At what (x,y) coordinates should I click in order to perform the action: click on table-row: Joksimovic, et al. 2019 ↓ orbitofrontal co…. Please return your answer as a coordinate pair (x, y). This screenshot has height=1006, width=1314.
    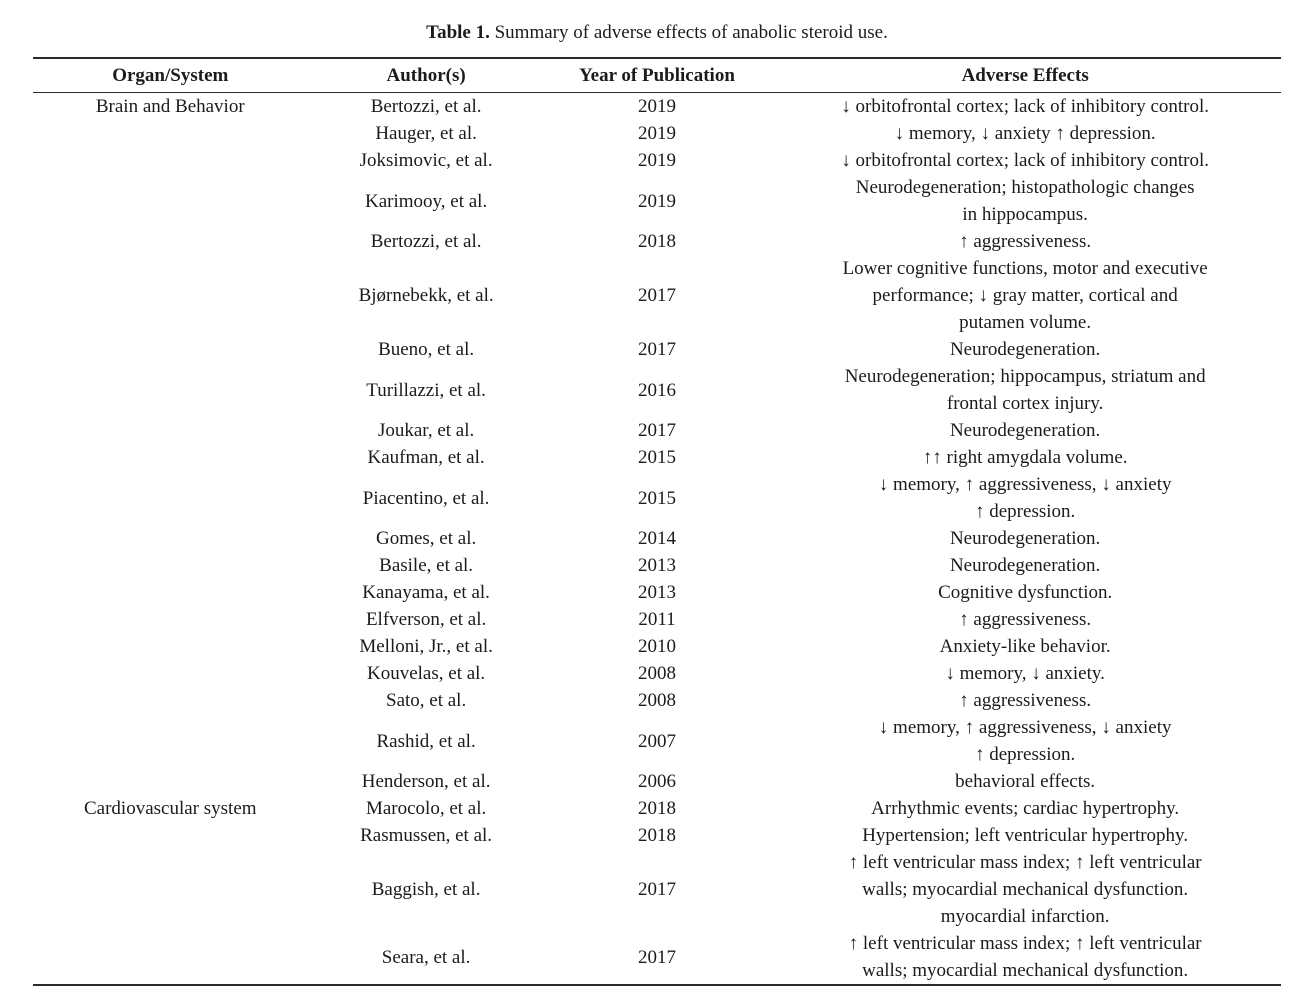
    Looking at the image, I should click on (657, 160).